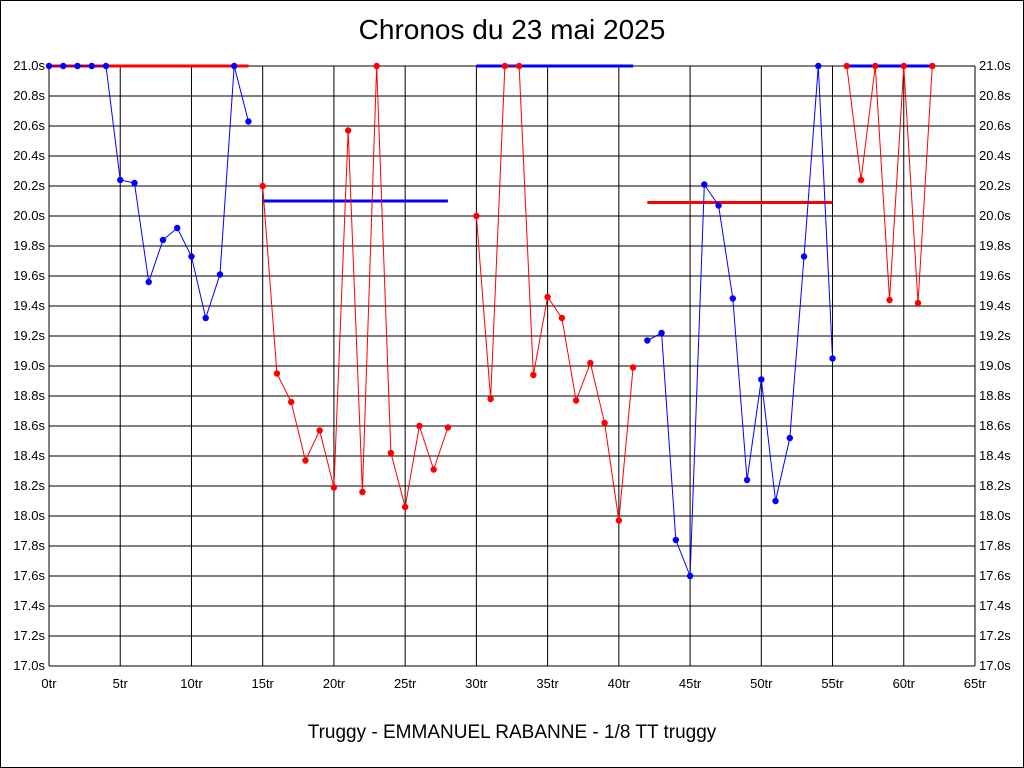  What do you see at coordinates (29, 335) in the screenshot?
I see `y-tick-label-left: 19.2s` at bounding box center [29, 335].